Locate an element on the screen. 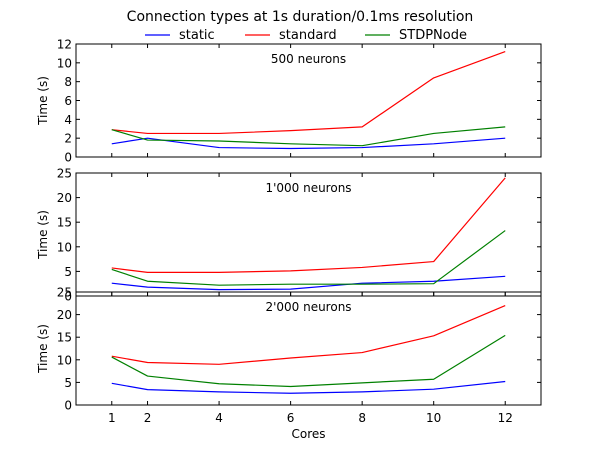  x-tick-label: 10 is located at coordinates (433, 418).